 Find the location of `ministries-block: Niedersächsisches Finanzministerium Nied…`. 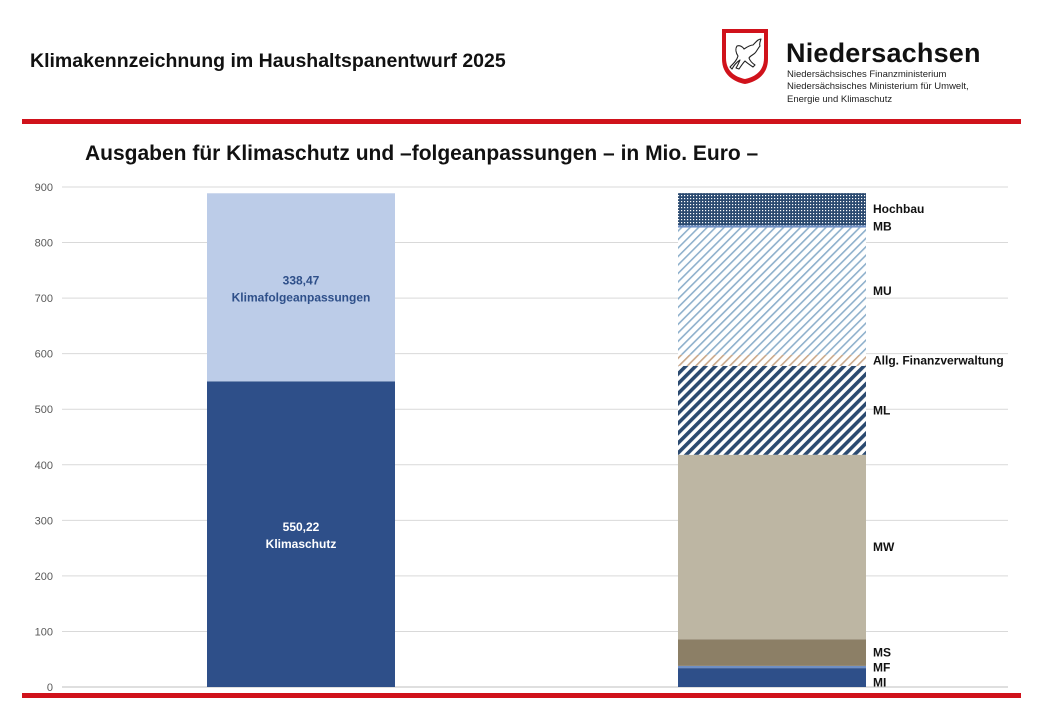

ministries-block: Niedersächsisches Finanzministerium Nied… is located at coordinates (878, 87).